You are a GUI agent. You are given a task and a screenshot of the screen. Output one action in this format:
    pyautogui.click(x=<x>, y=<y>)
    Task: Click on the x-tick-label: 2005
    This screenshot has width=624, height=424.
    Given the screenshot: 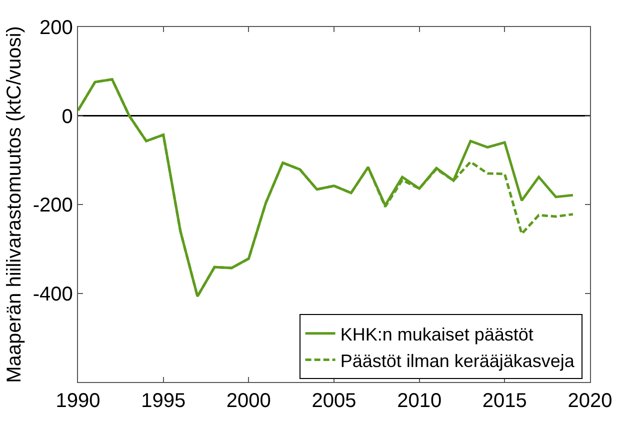 What is the action you would take?
    pyautogui.click(x=334, y=401)
    